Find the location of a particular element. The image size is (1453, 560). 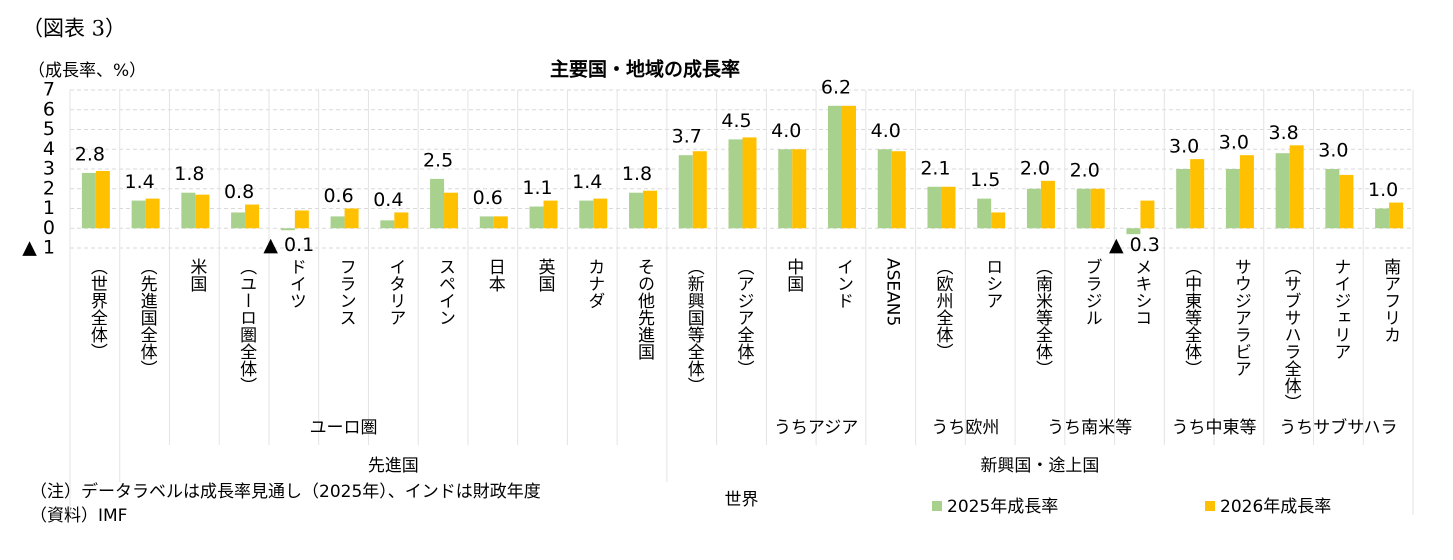

data-label: 1.5 is located at coordinates (985, 180).